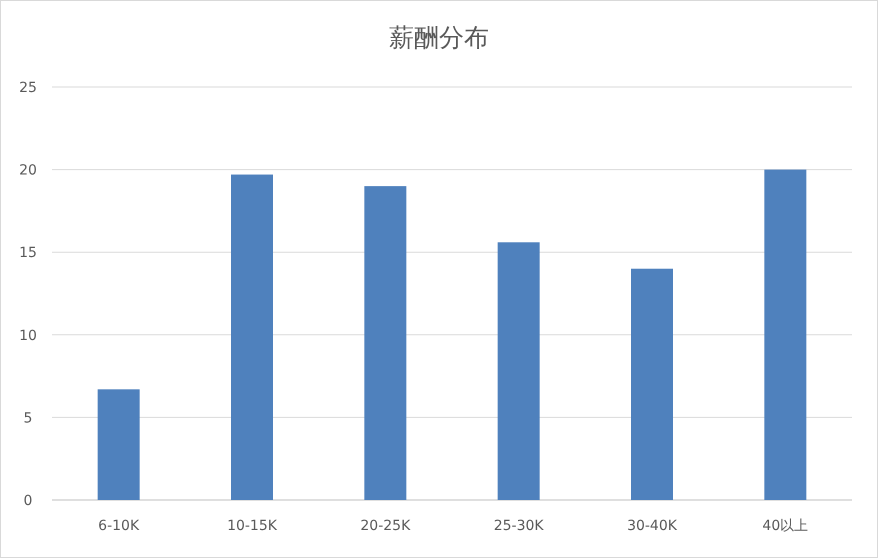 The width and height of the screenshot is (878, 558). I want to click on y-tick-label: 15, so click(28, 253).